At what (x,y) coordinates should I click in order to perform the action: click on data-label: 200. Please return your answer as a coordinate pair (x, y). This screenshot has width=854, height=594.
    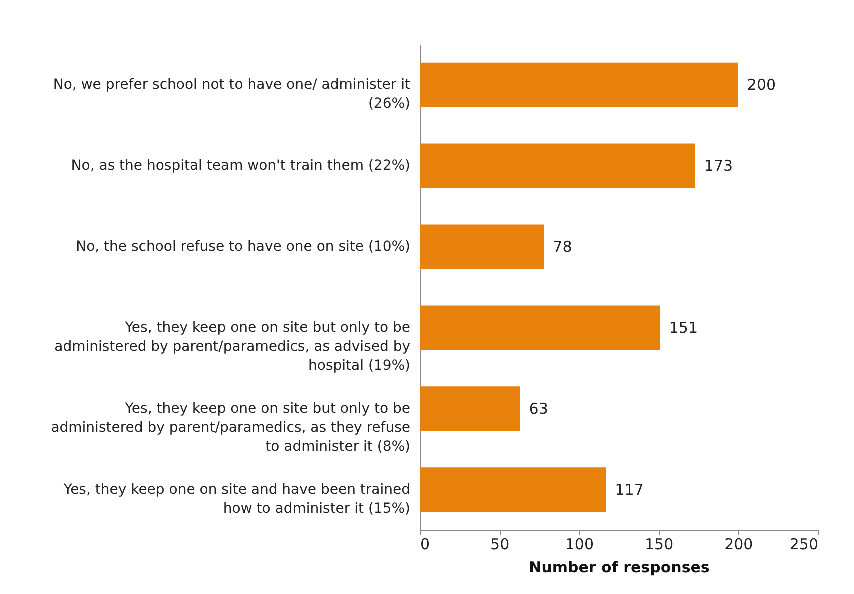
    Looking at the image, I should click on (761, 85).